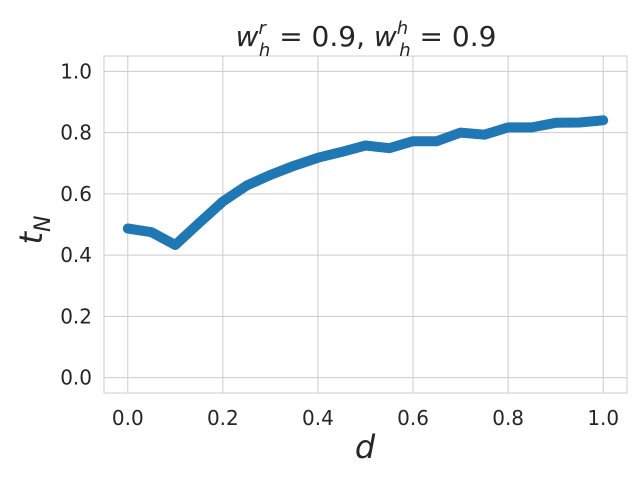 This screenshot has width=640, height=480. What do you see at coordinates (264, 50) in the screenshot?
I see `title-w1-sub: h` at bounding box center [264, 50].